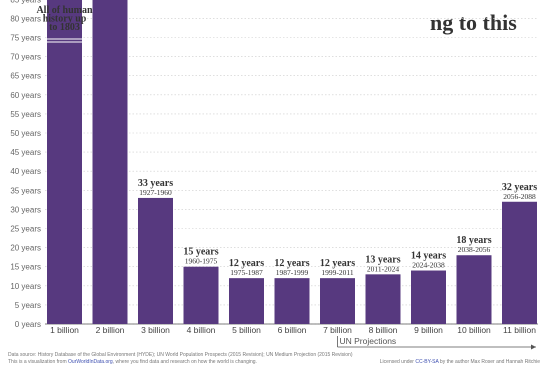  I want to click on y-tick-label: 25 years, so click(25, 229).